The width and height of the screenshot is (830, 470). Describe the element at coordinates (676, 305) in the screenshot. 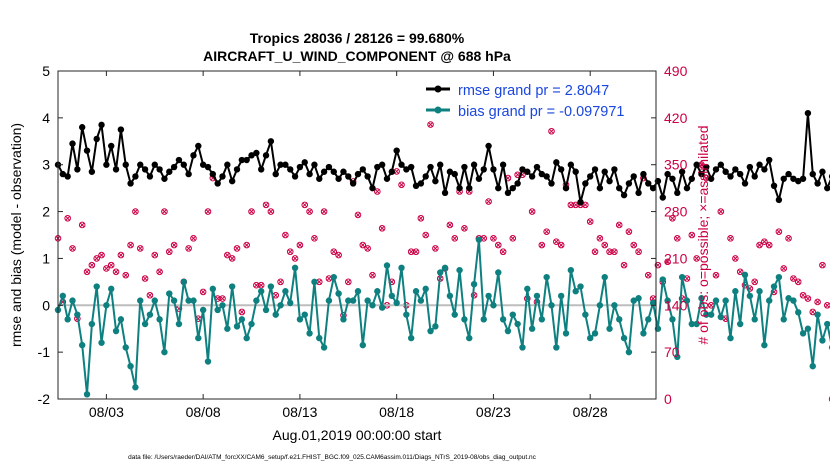

I see `y-right-tick-label: 140` at that location.